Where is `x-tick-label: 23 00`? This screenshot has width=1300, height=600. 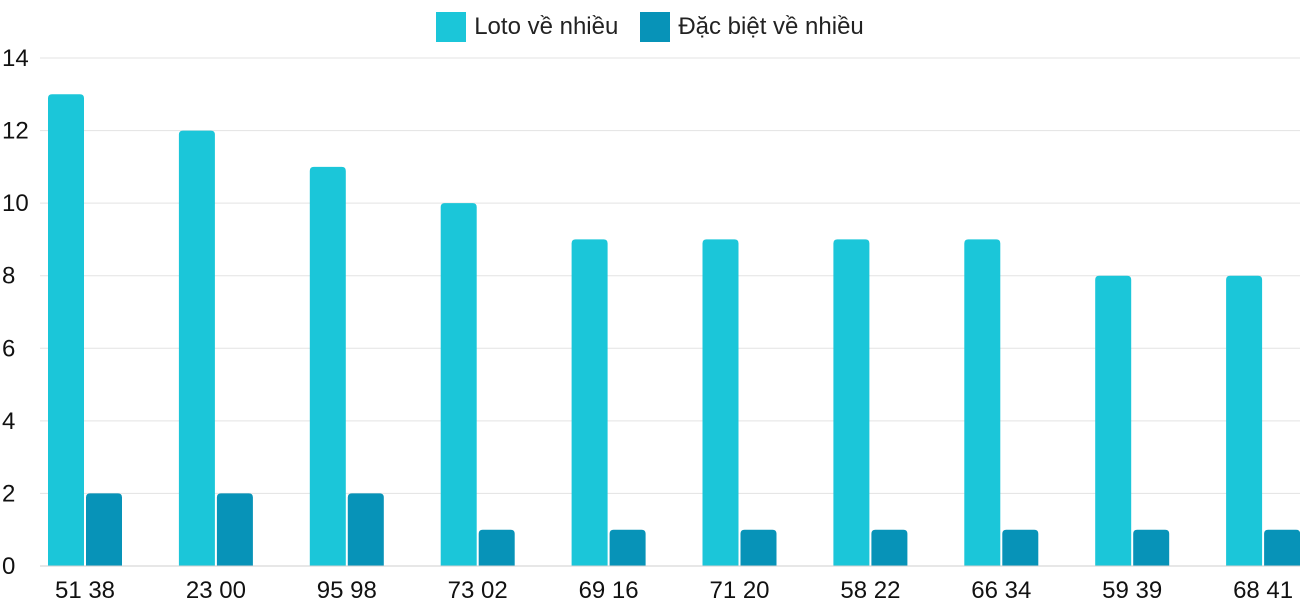 x-tick-label: 23 00 is located at coordinates (216, 588).